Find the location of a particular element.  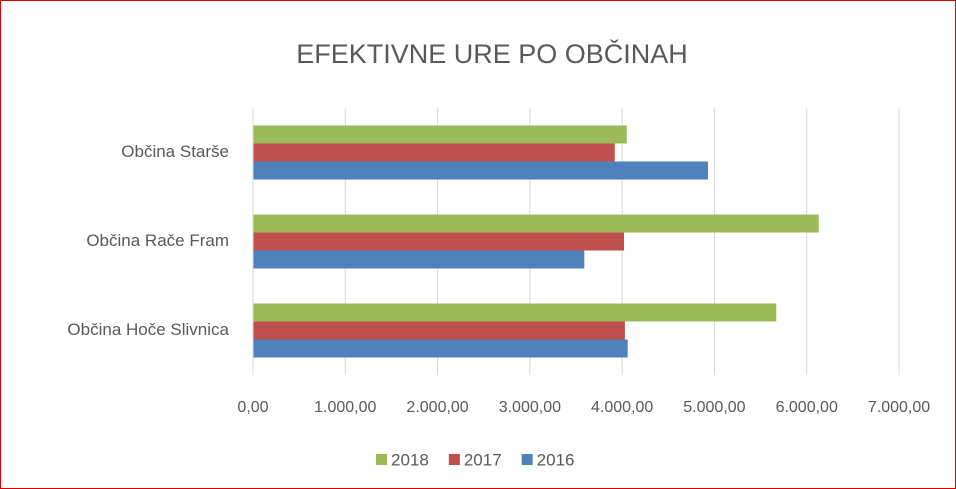

x-tick-label: 1.000,00 is located at coordinates (345, 407).